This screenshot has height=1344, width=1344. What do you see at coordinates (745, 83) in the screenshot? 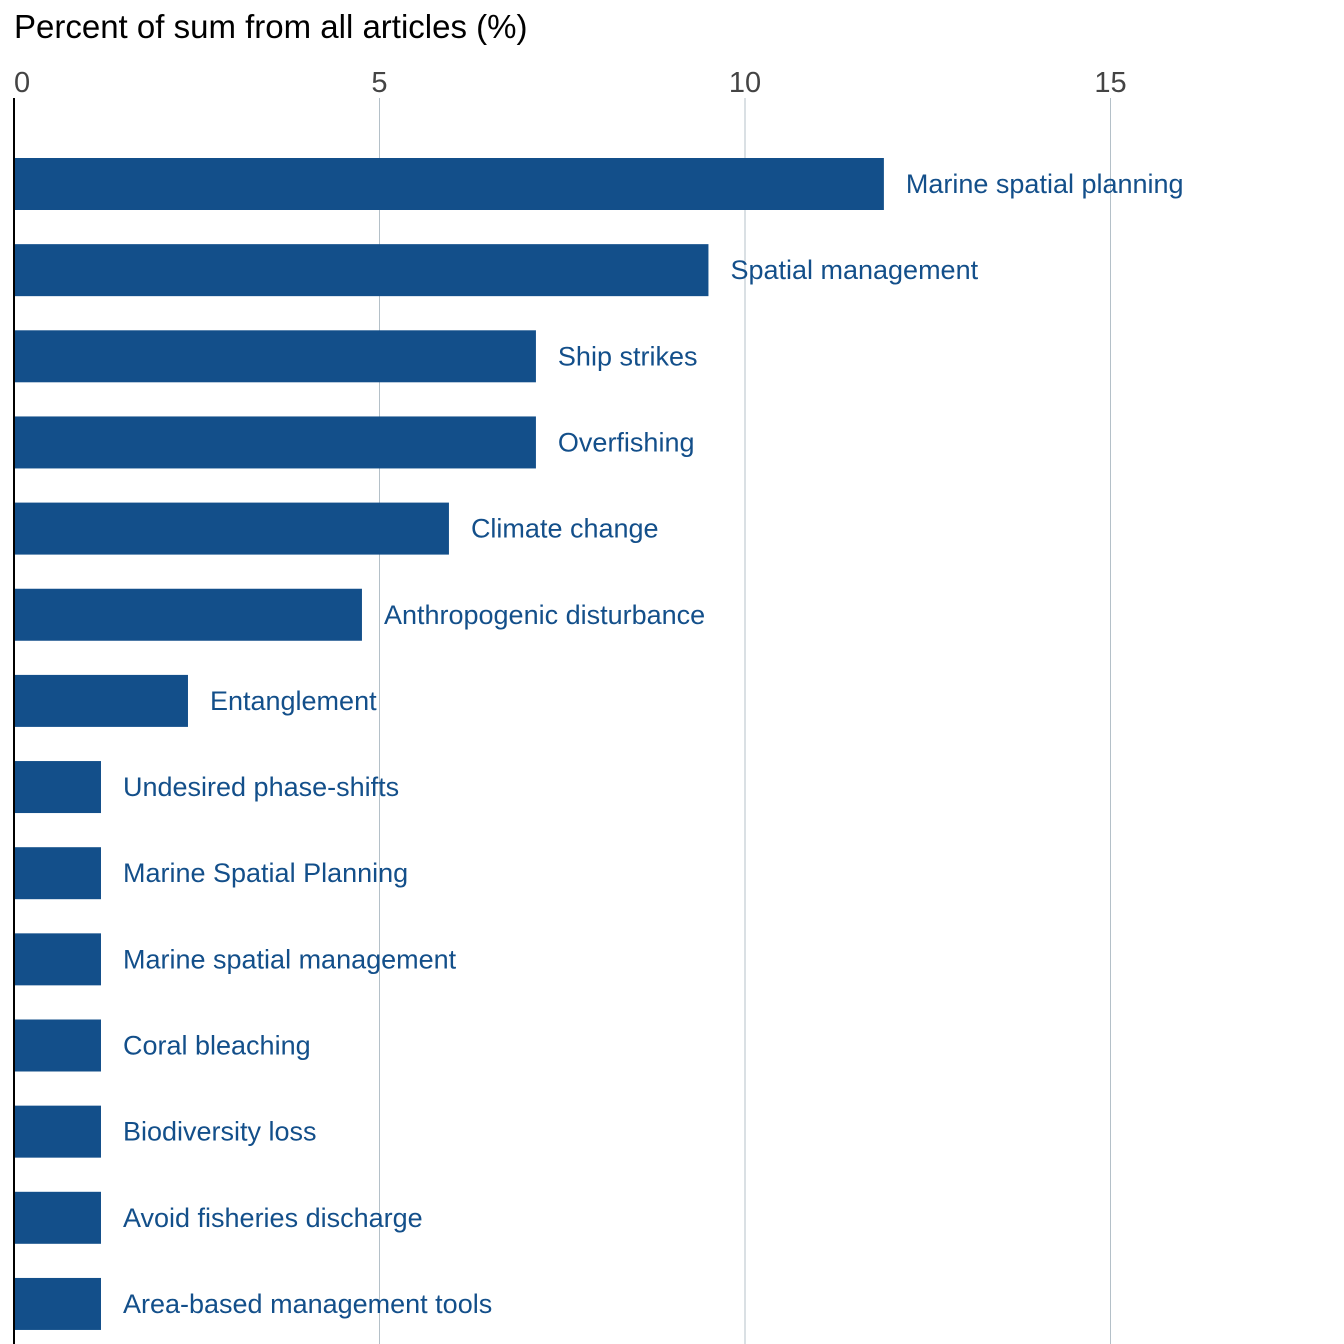
I see `x-tick-label-10: 10` at bounding box center [745, 83].